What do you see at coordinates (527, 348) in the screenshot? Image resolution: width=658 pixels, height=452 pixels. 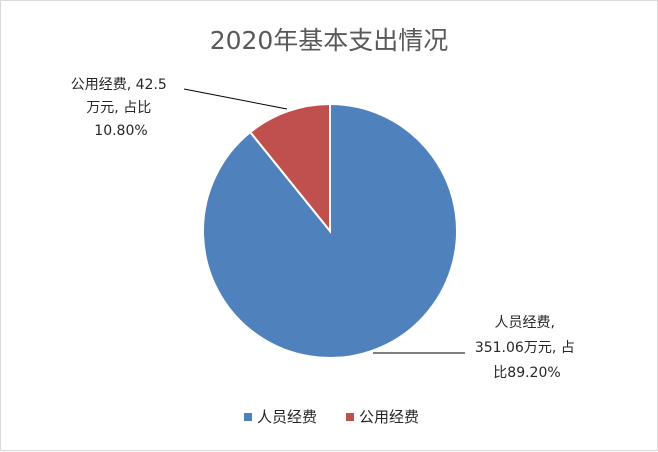 I see `data-label-personnel: 人员经费, 351.06万元, 占 比89.20%` at bounding box center [527, 348].